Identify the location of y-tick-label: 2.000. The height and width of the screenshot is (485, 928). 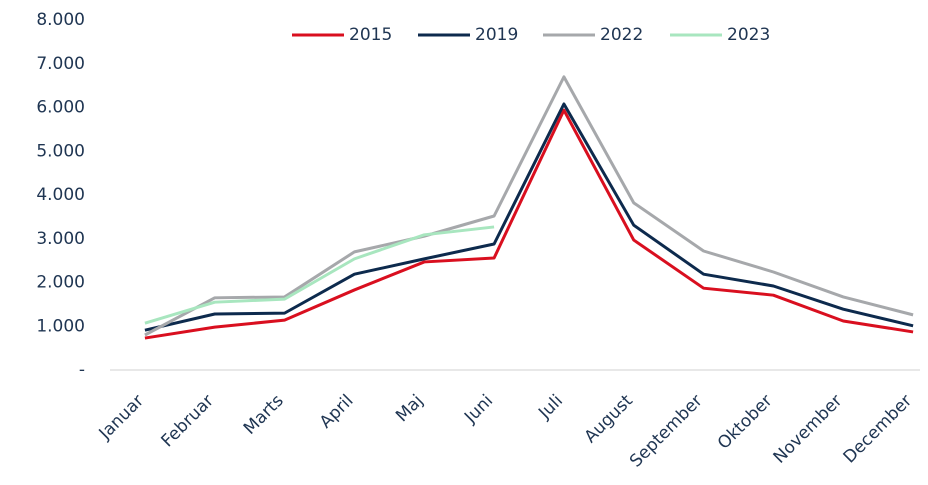
(60, 283).